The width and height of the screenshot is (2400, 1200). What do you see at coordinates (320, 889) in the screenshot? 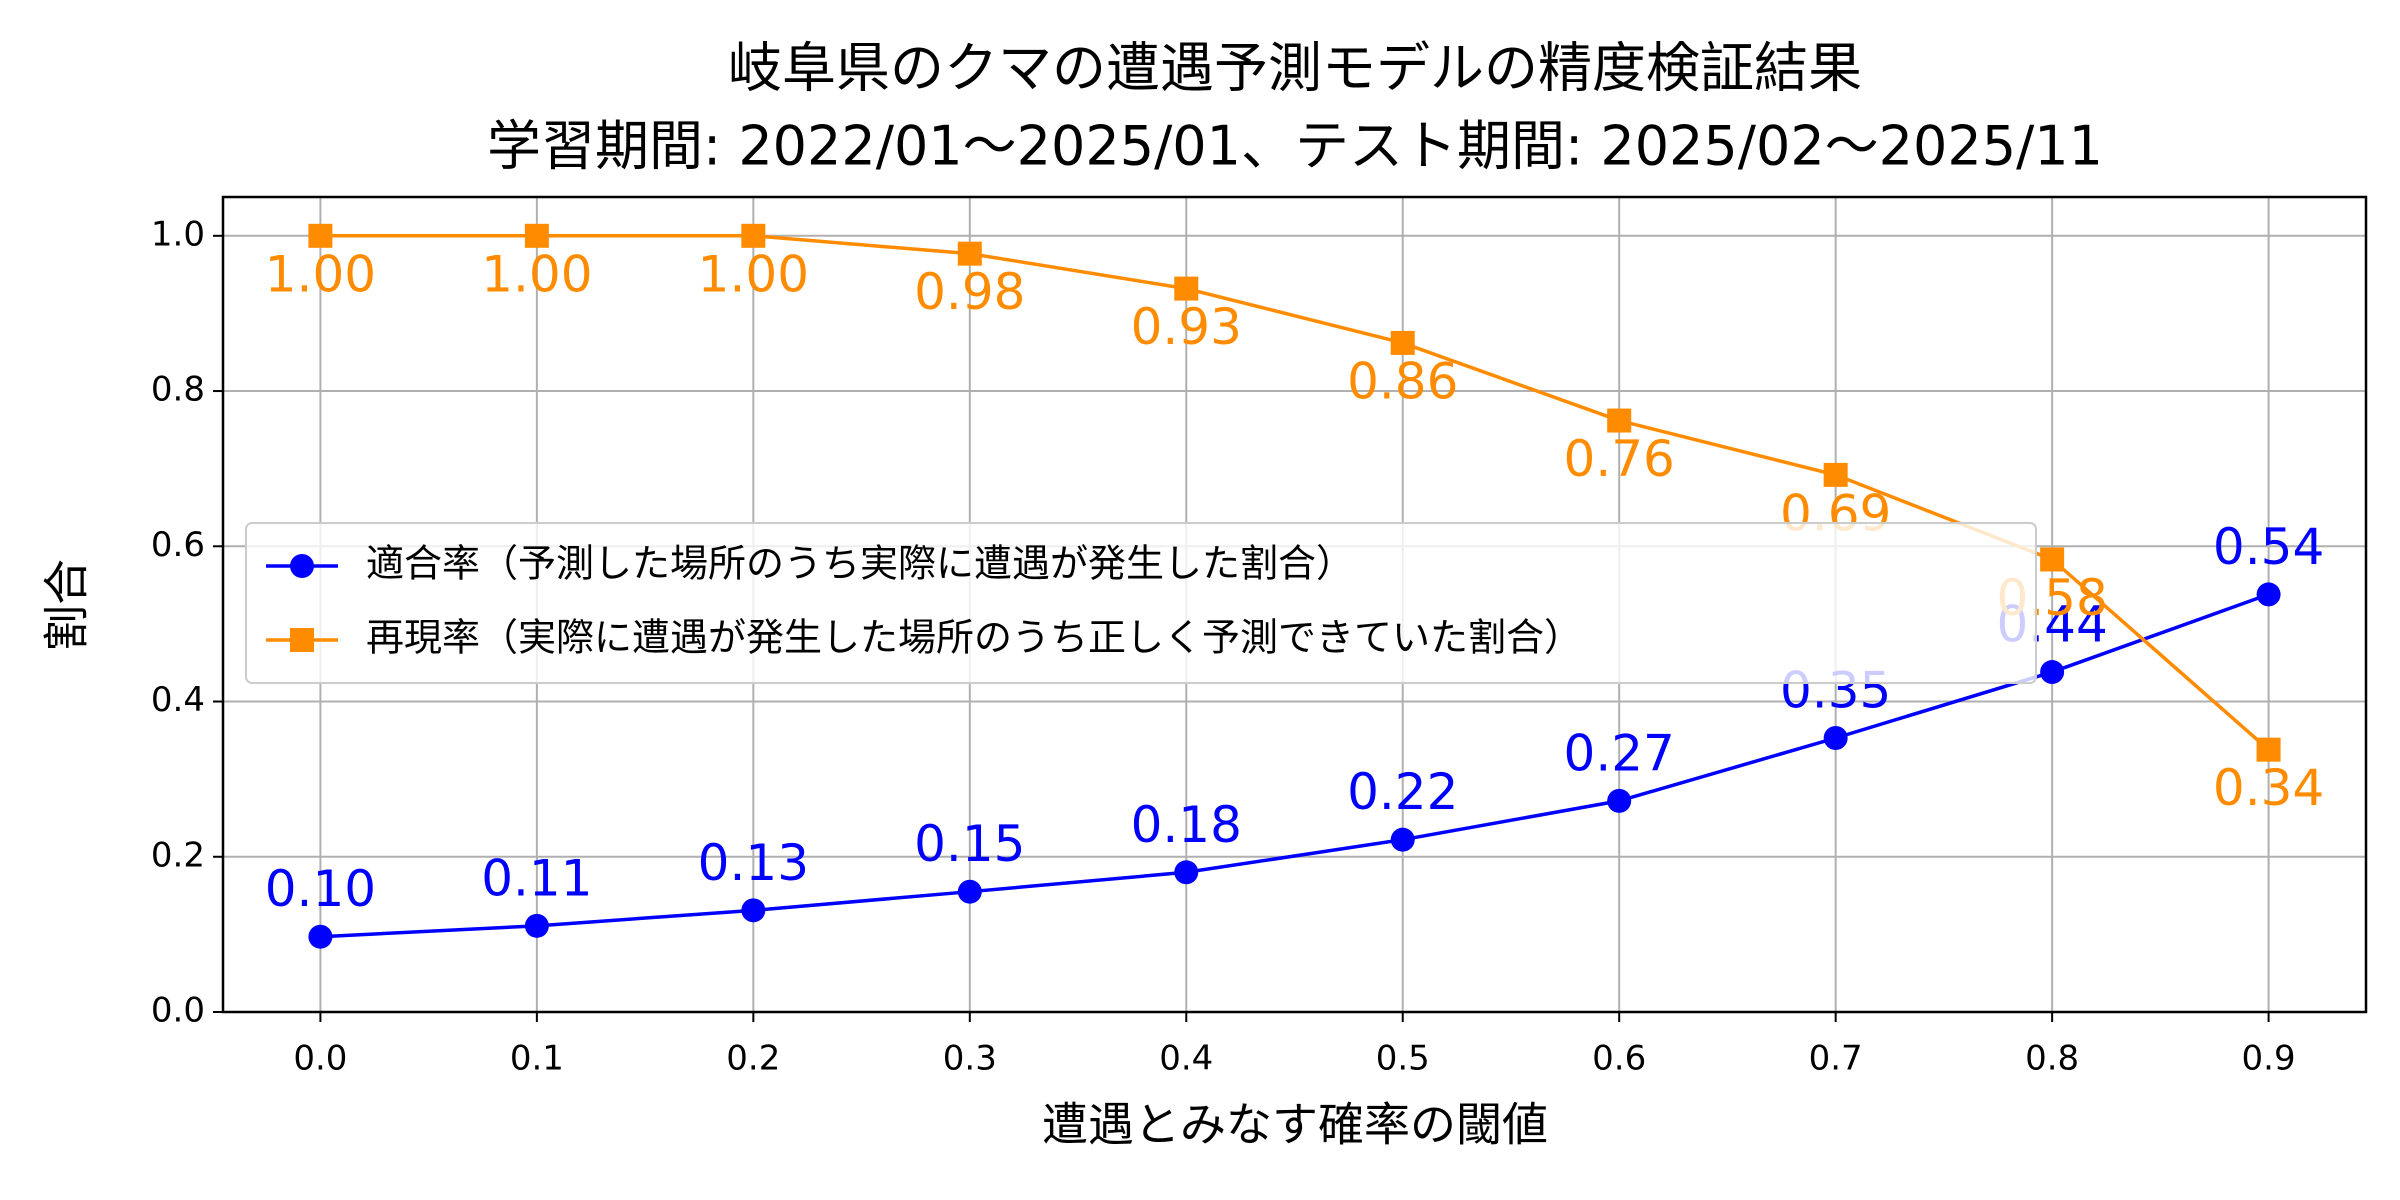
I see `data-label: 0.10` at bounding box center [320, 889].